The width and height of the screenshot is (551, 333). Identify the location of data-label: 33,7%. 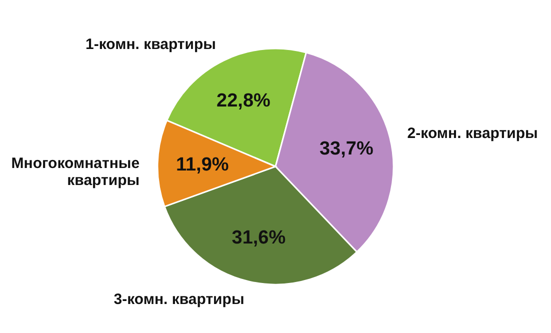
(346, 149).